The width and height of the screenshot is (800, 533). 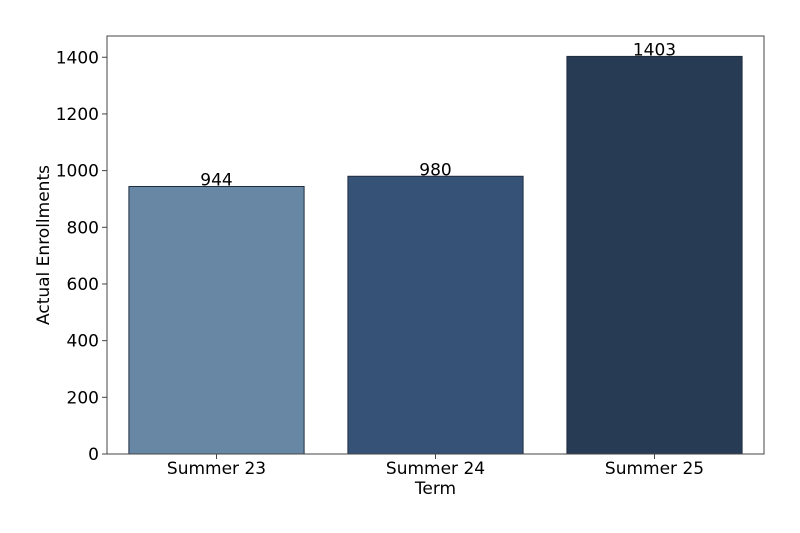 What do you see at coordinates (77, 172) in the screenshot?
I see `y-tick-label-1000: 1000` at bounding box center [77, 172].